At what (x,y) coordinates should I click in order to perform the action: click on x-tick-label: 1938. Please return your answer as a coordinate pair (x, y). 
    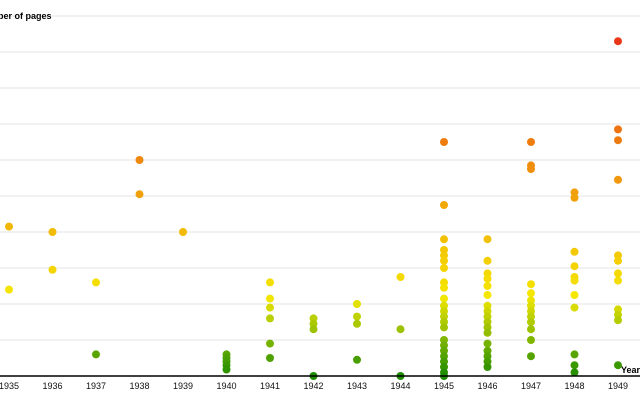
    Looking at the image, I should click on (139, 386).